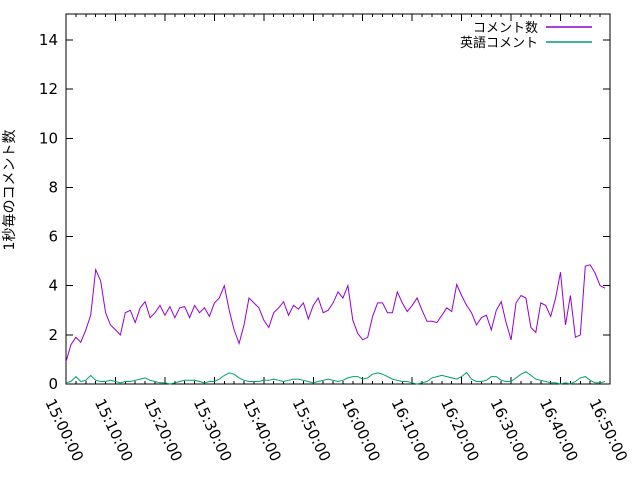 This screenshot has width=640, height=484. What do you see at coordinates (53, 384) in the screenshot?
I see `y-tick-label: 0` at bounding box center [53, 384].